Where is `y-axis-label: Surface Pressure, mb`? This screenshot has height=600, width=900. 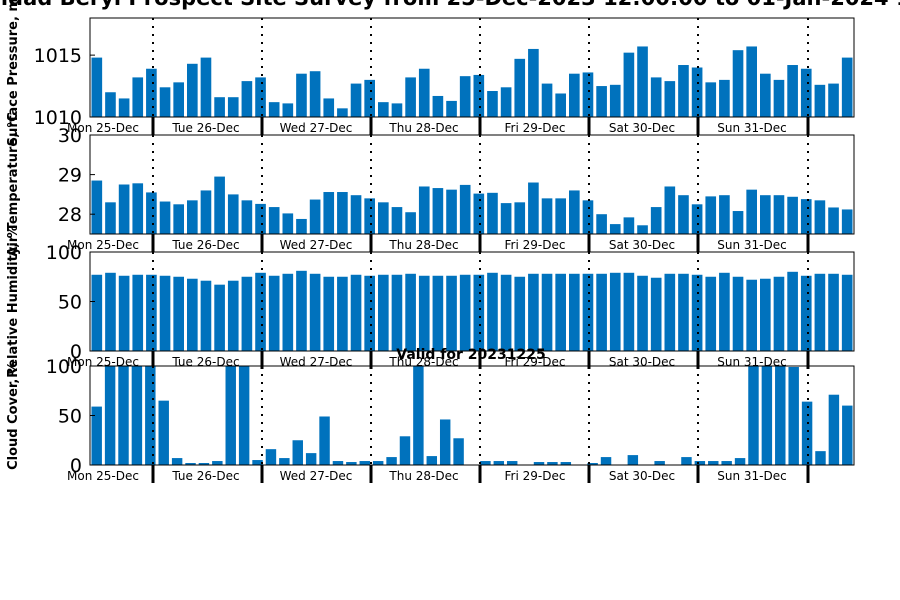 y-axis-label: Surface Pressure, mb is located at coordinates (13, 73).